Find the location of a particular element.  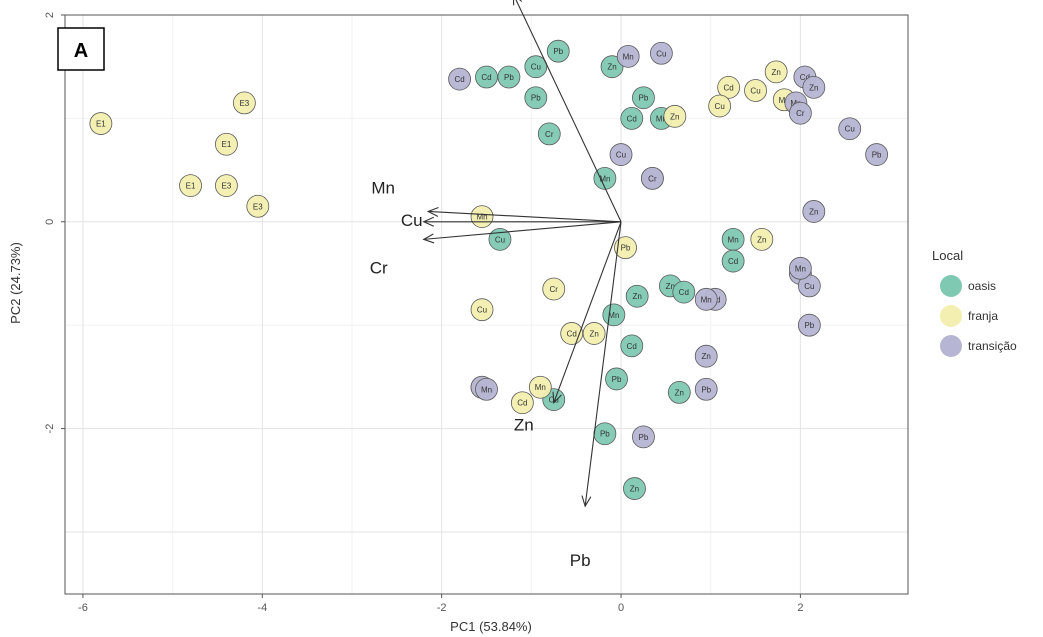

loading-label: Pb is located at coordinates (580, 560).